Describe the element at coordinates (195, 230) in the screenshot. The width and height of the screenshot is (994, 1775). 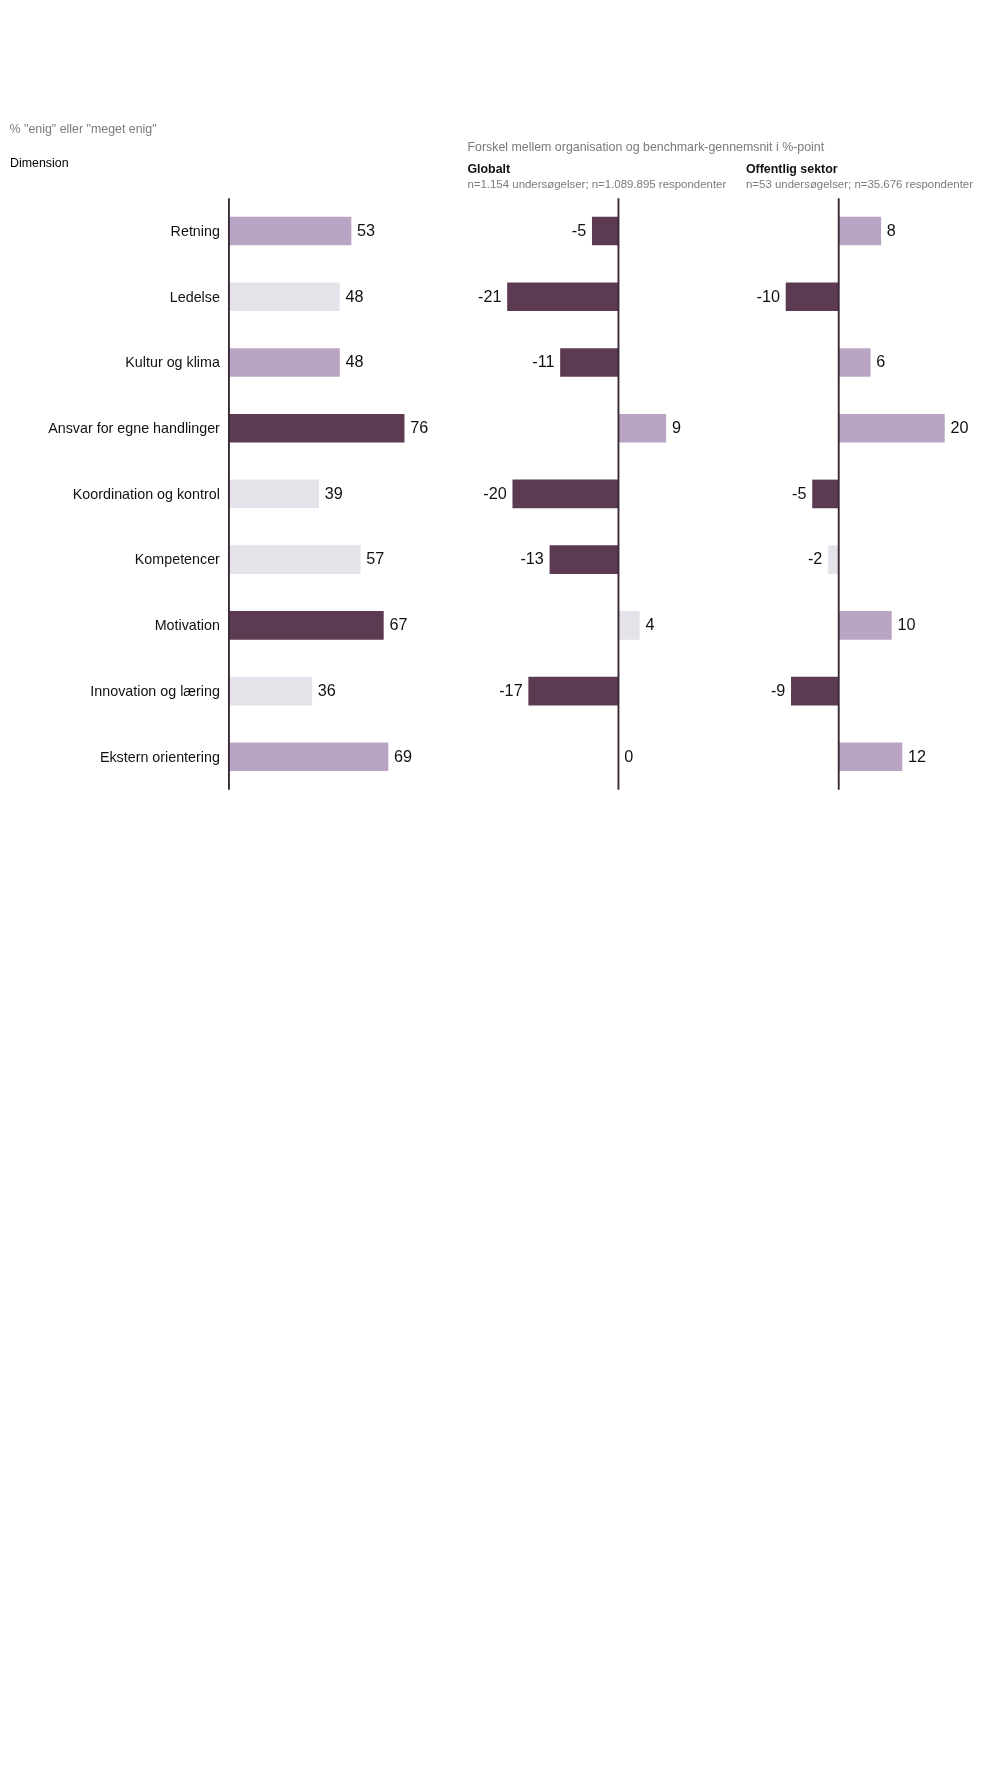
I see `y-tick-label: Retning` at that location.